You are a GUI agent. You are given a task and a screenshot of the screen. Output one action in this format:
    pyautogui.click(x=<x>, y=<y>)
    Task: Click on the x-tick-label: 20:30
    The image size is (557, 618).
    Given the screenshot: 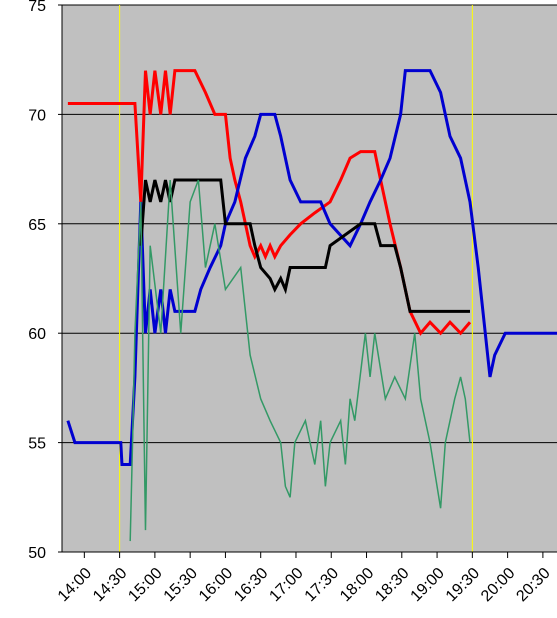 What is the action you would take?
    pyautogui.click(x=533, y=585)
    